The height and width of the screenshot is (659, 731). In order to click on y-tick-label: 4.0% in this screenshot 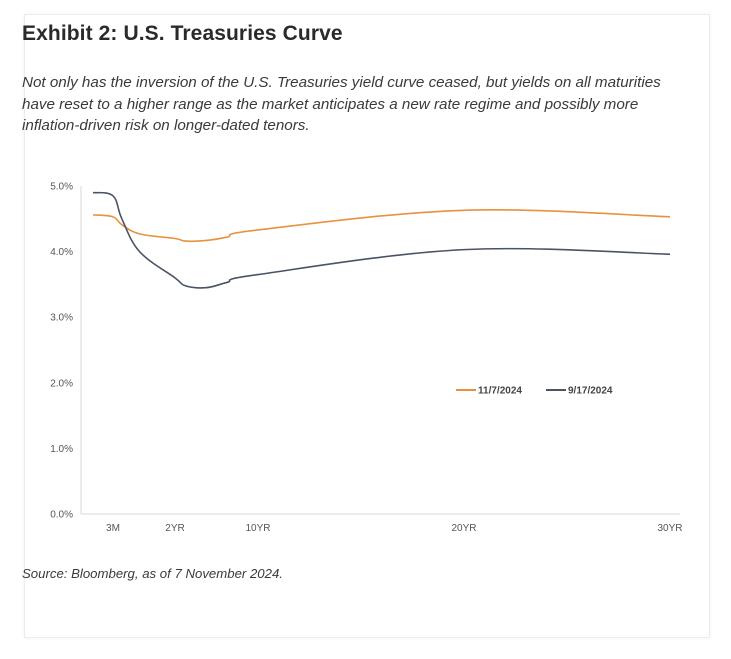, I will do `click(61, 252)`.